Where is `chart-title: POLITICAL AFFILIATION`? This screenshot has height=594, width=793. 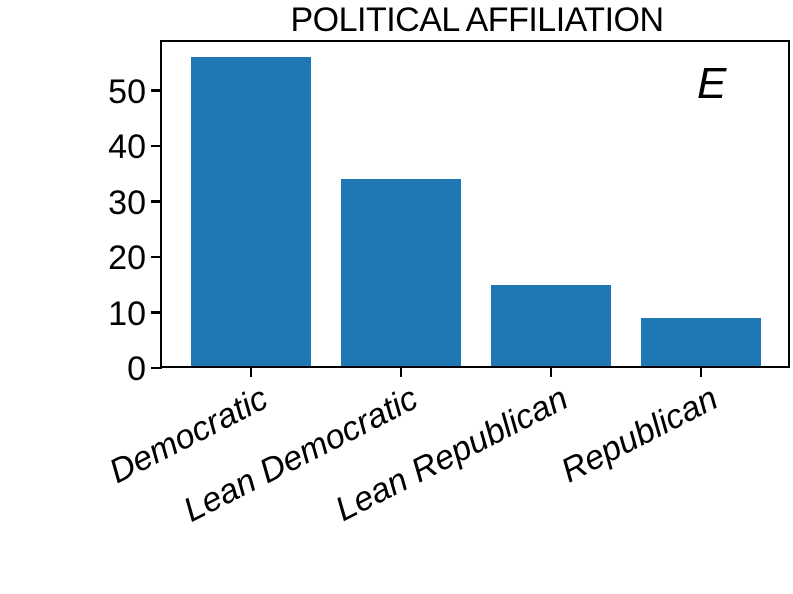 chart-title: POLITICAL AFFILIATION is located at coordinates (477, 20).